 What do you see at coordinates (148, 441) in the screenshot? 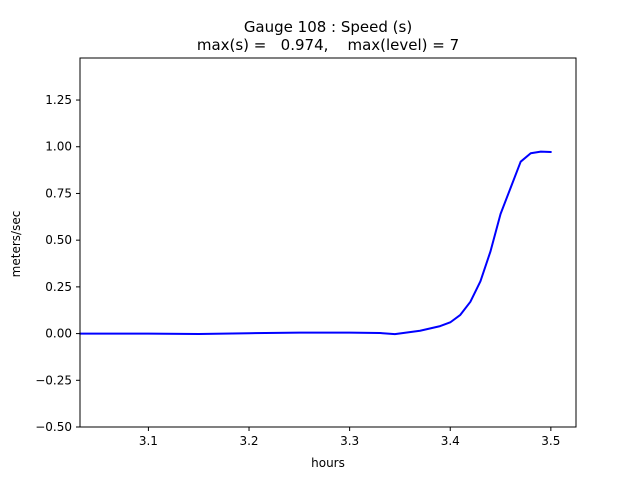
I see `x-tick-label: 3.1` at bounding box center [148, 441].